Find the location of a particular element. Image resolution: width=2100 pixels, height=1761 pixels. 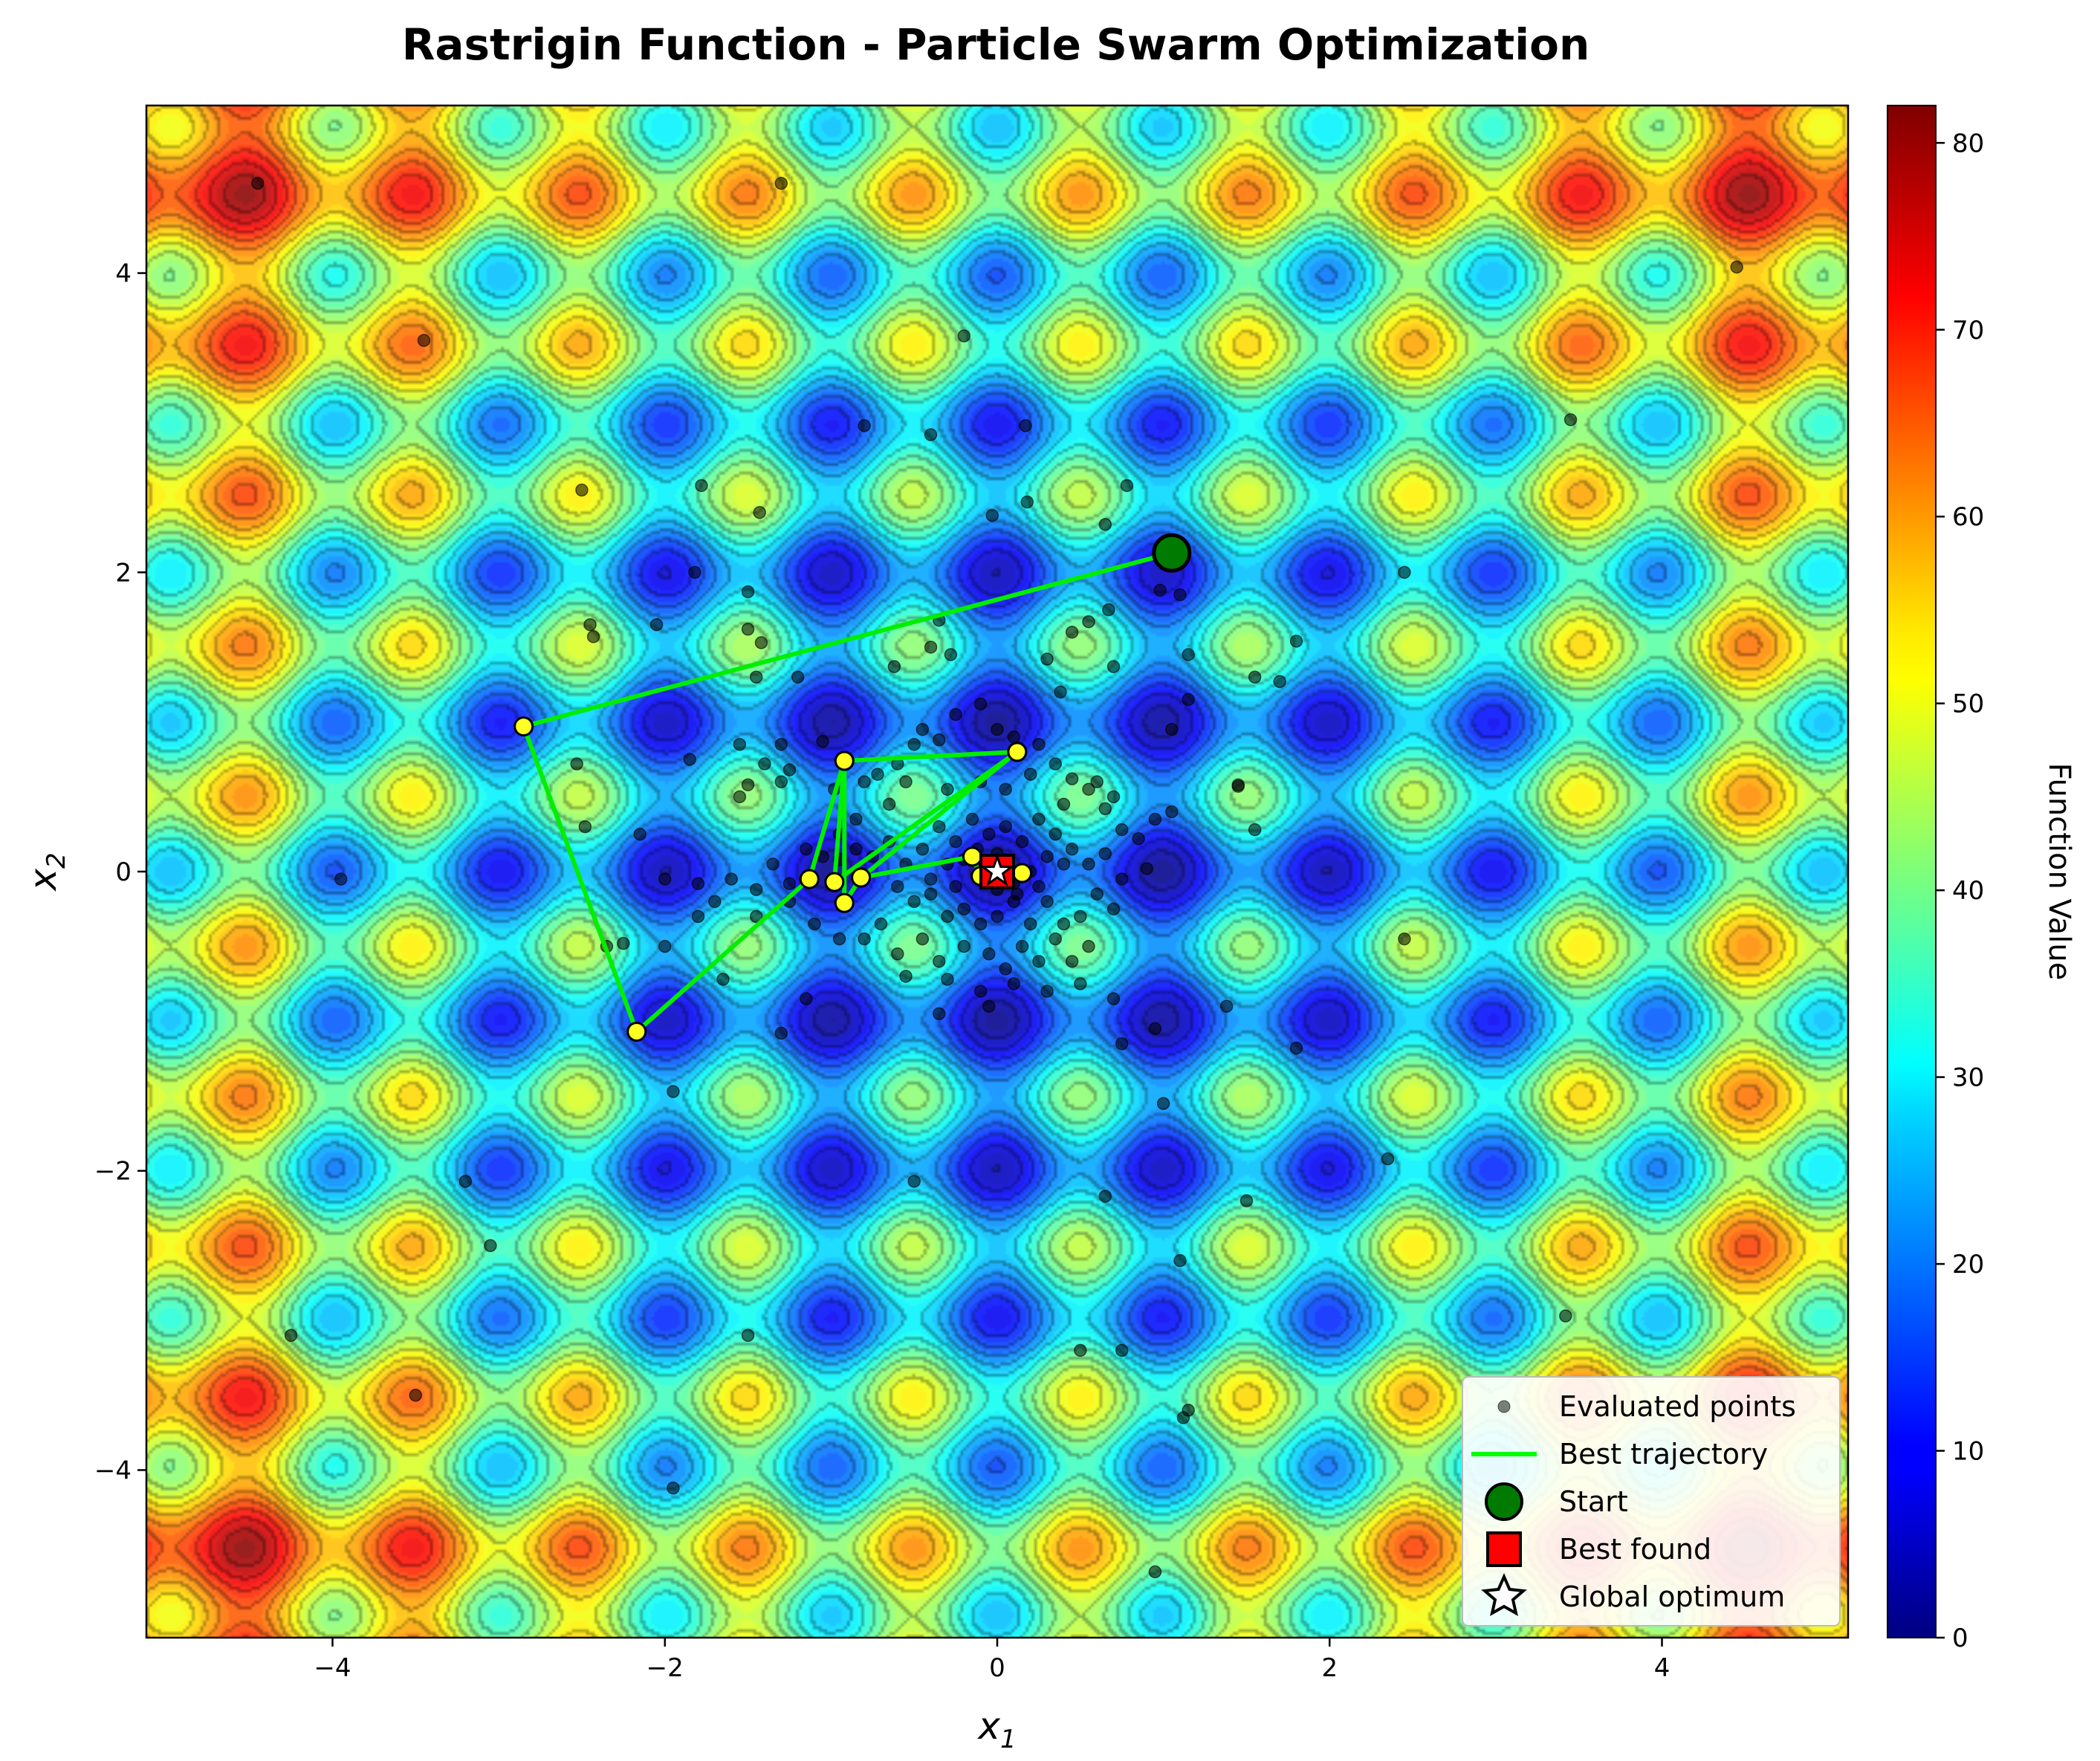

y-tick-label: 4 is located at coordinates (123, 274).